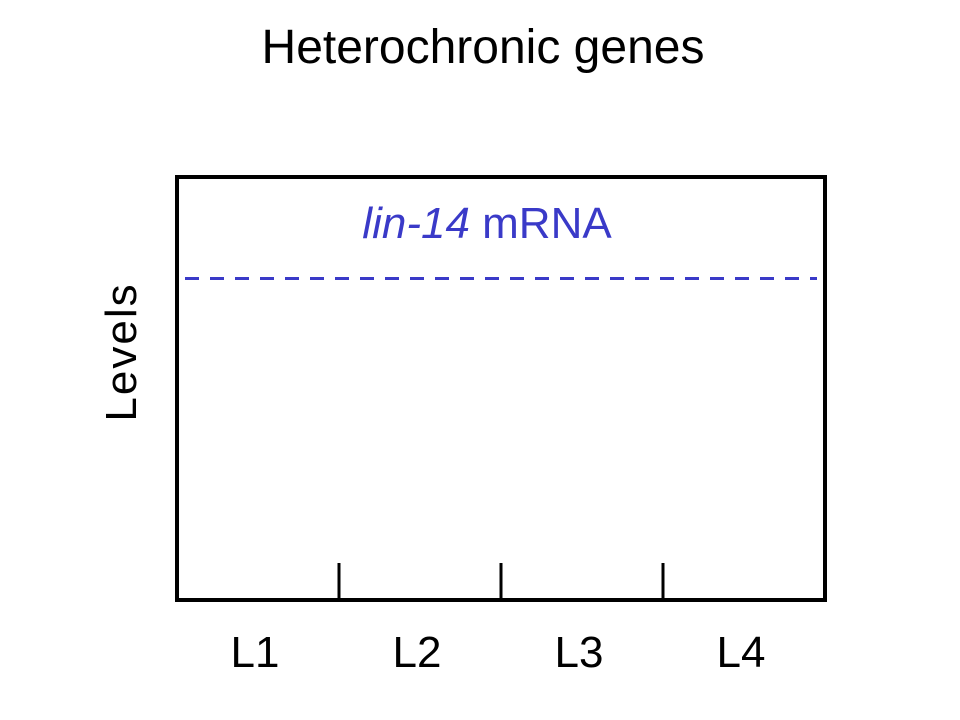 This screenshot has height=720, width=960. What do you see at coordinates (121, 351) in the screenshot?
I see `y-axis-label: Levels` at bounding box center [121, 351].